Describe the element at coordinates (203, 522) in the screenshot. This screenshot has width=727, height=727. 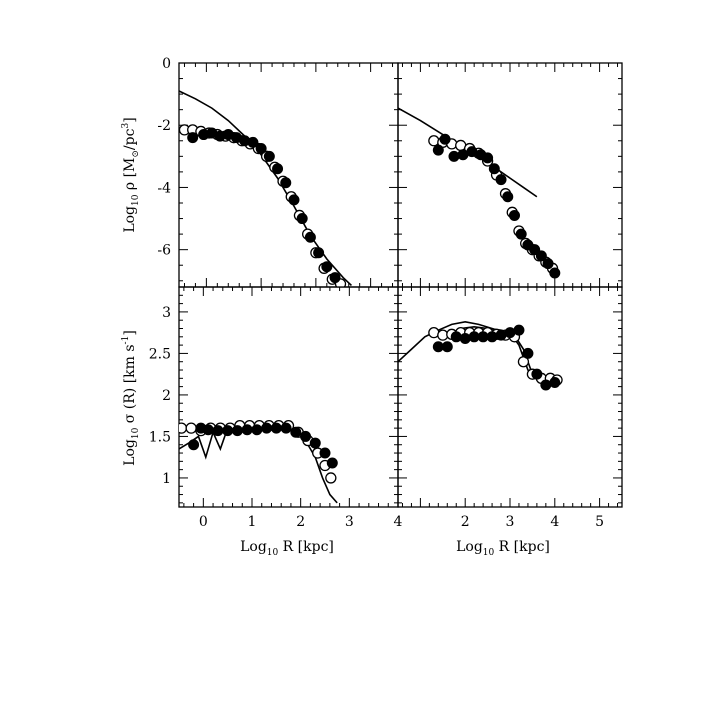
I see `x-tick-label: 0` at that location.